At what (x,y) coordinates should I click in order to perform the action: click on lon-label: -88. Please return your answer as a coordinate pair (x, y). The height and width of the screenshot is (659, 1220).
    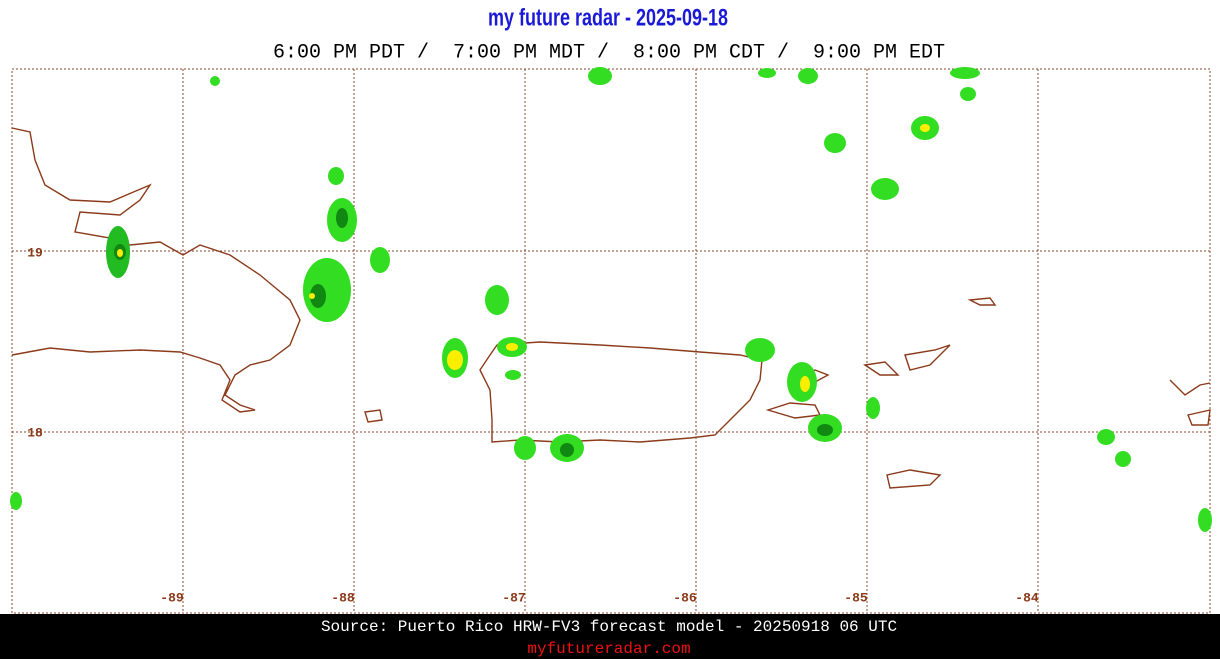
    Looking at the image, I should click on (343, 597).